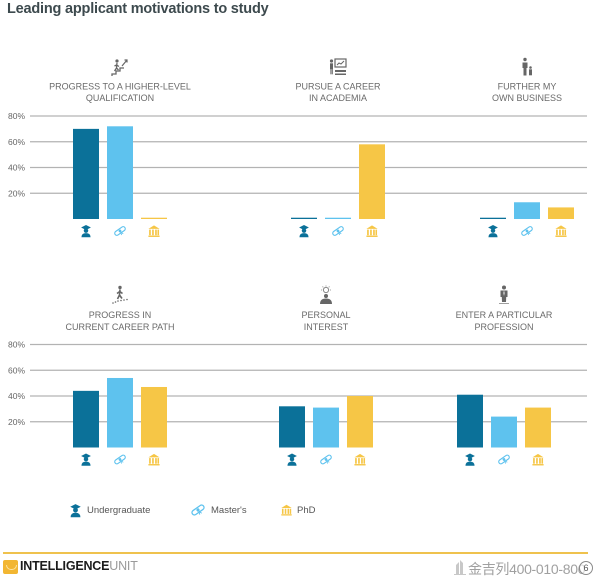 This screenshot has width=600, height=588. Describe the element at coordinates (527, 66) in the screenshot. I see `parent-child-icon` at that location.